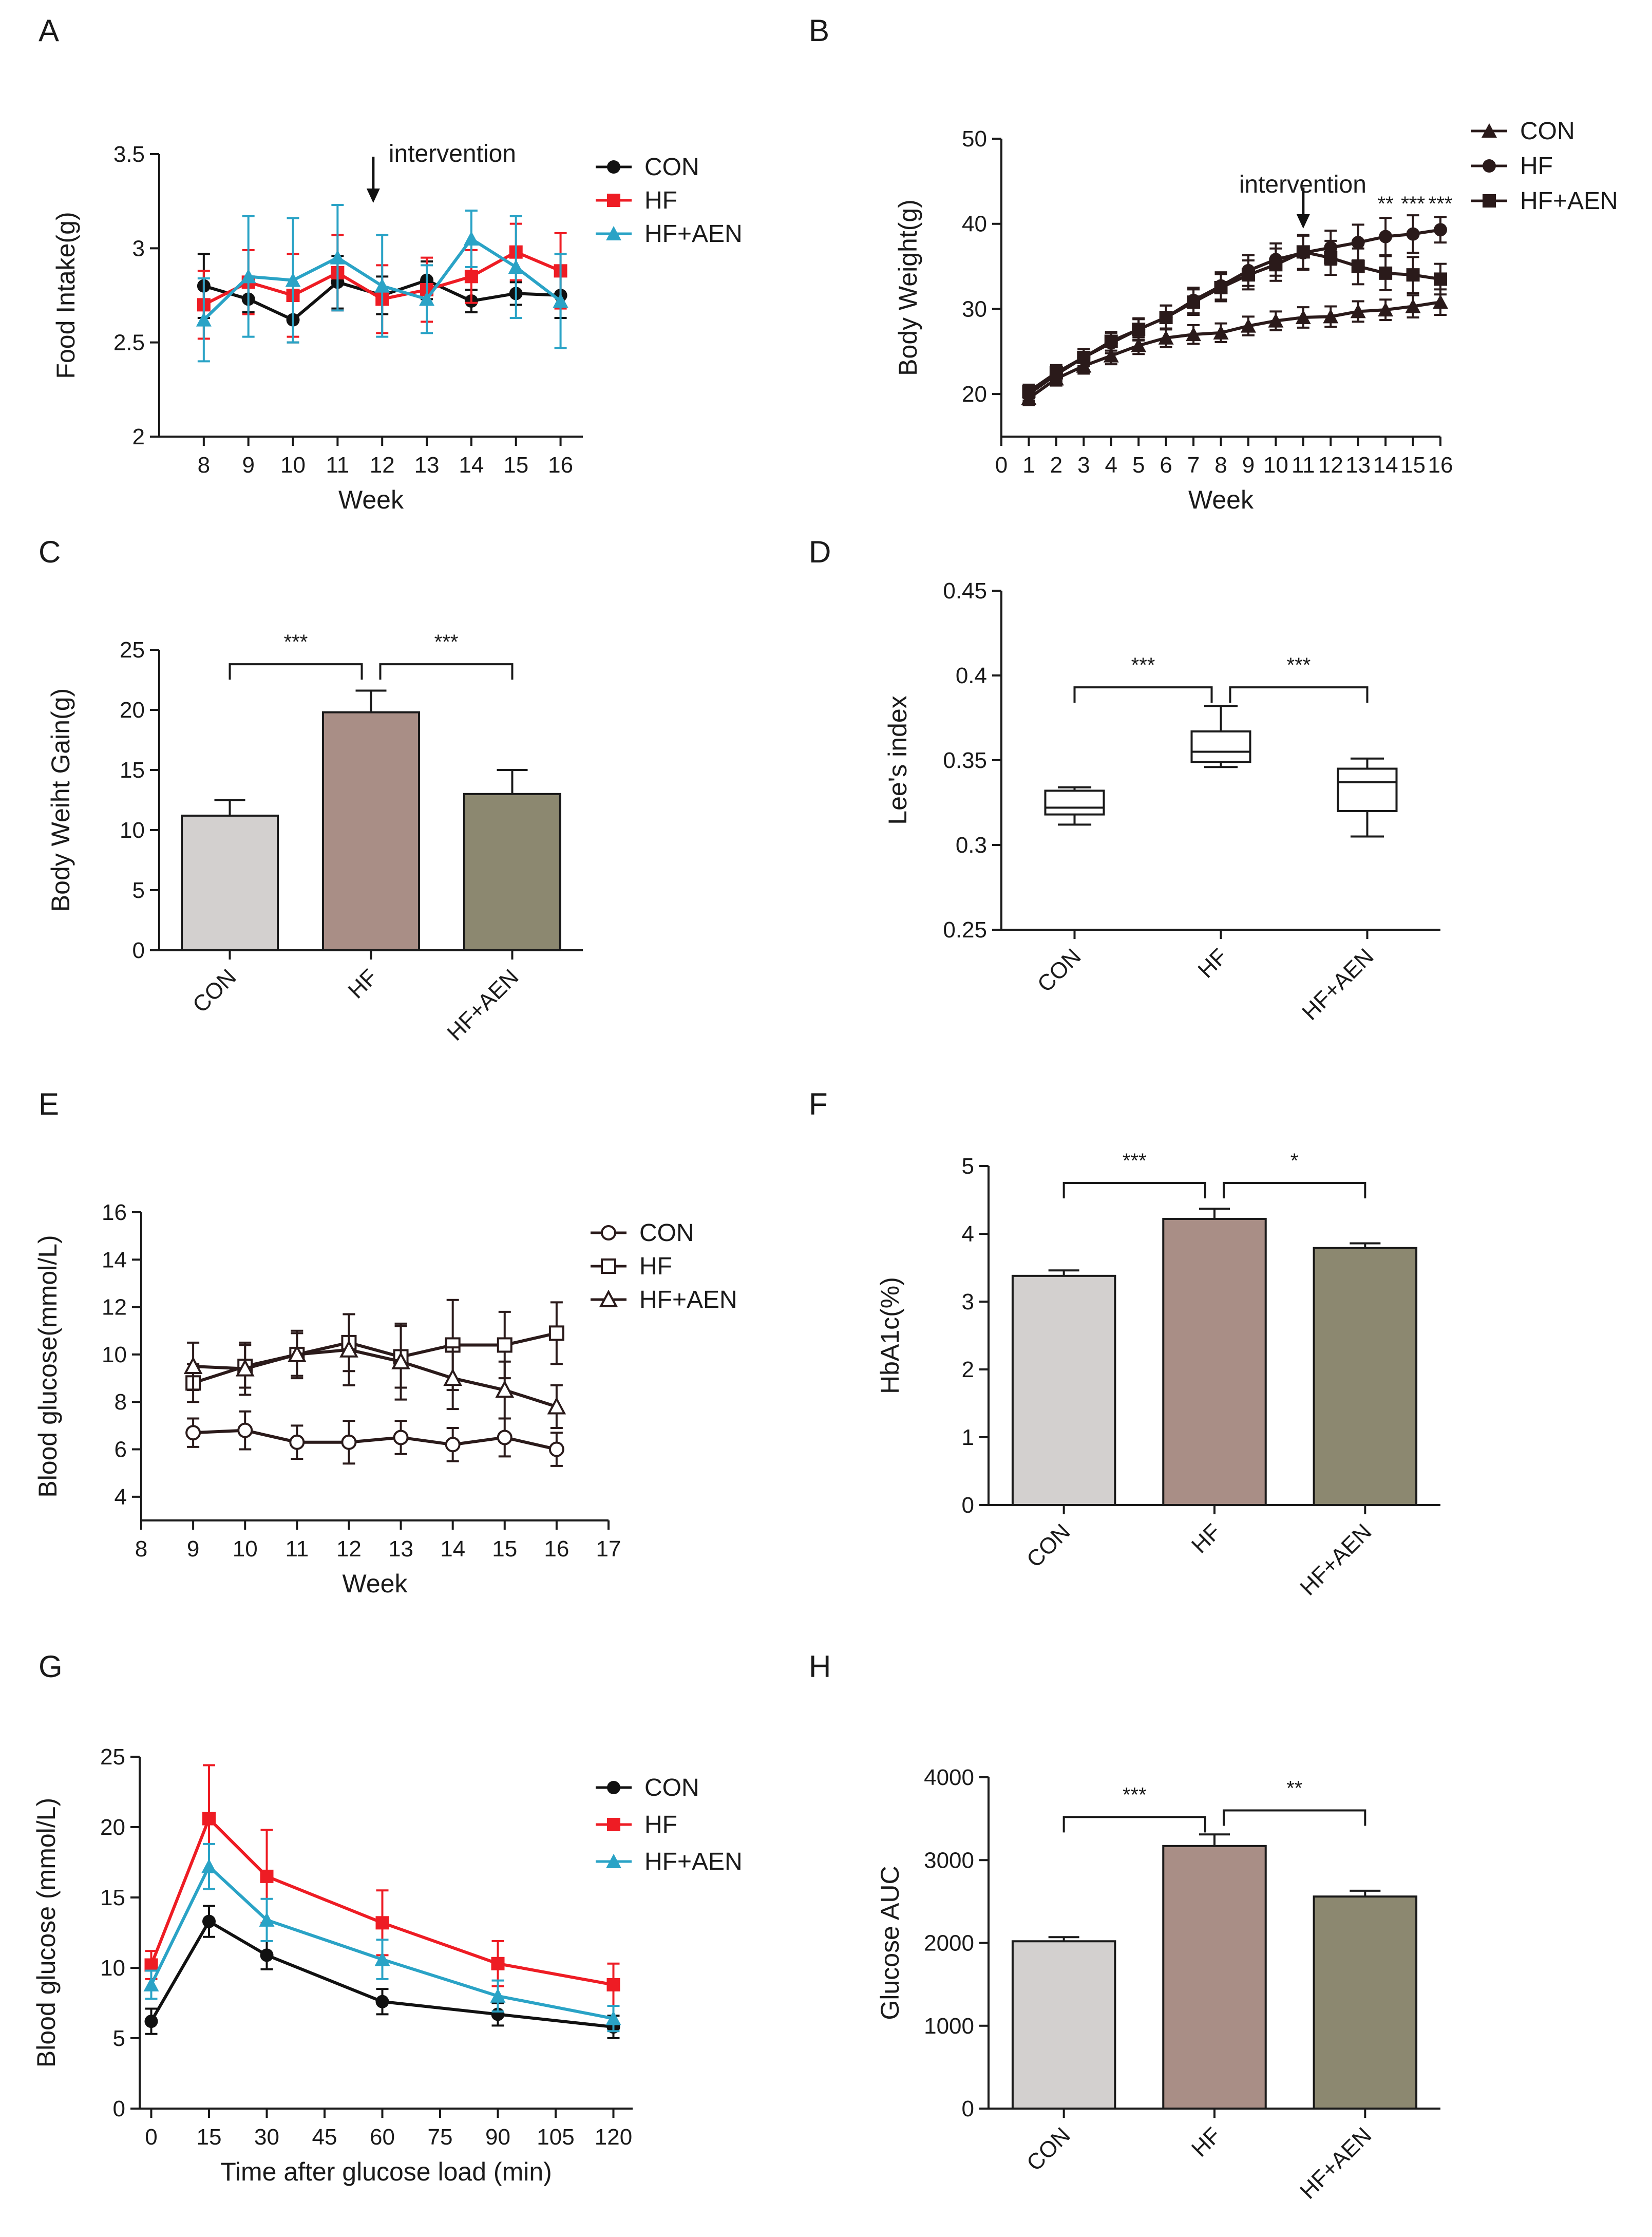 This screenshot has height=2237, width=1652. I want to click on legend-label: CON, so click(671, 1787).